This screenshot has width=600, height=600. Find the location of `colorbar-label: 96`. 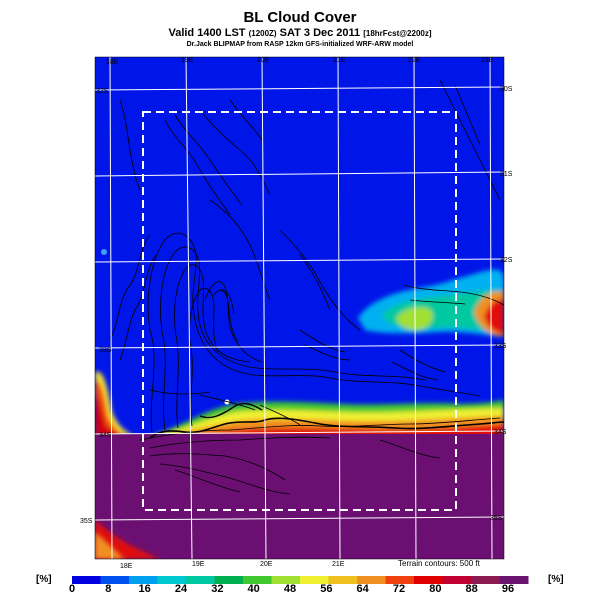

colorbar-label: 96 is located at coordinates (508, 589).